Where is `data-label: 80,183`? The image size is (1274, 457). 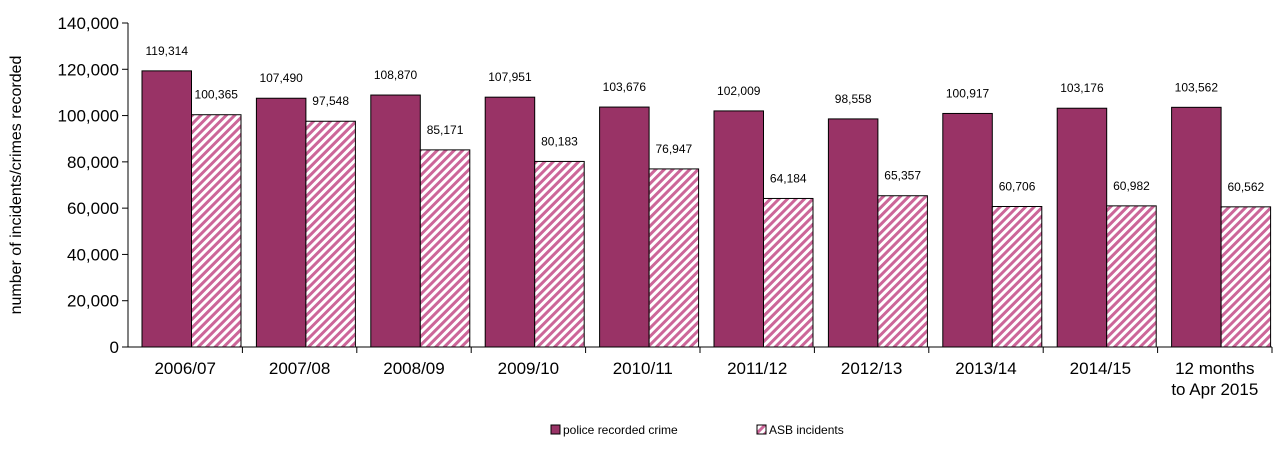 data-label: 80,183 is located at coordinates (559, 141).